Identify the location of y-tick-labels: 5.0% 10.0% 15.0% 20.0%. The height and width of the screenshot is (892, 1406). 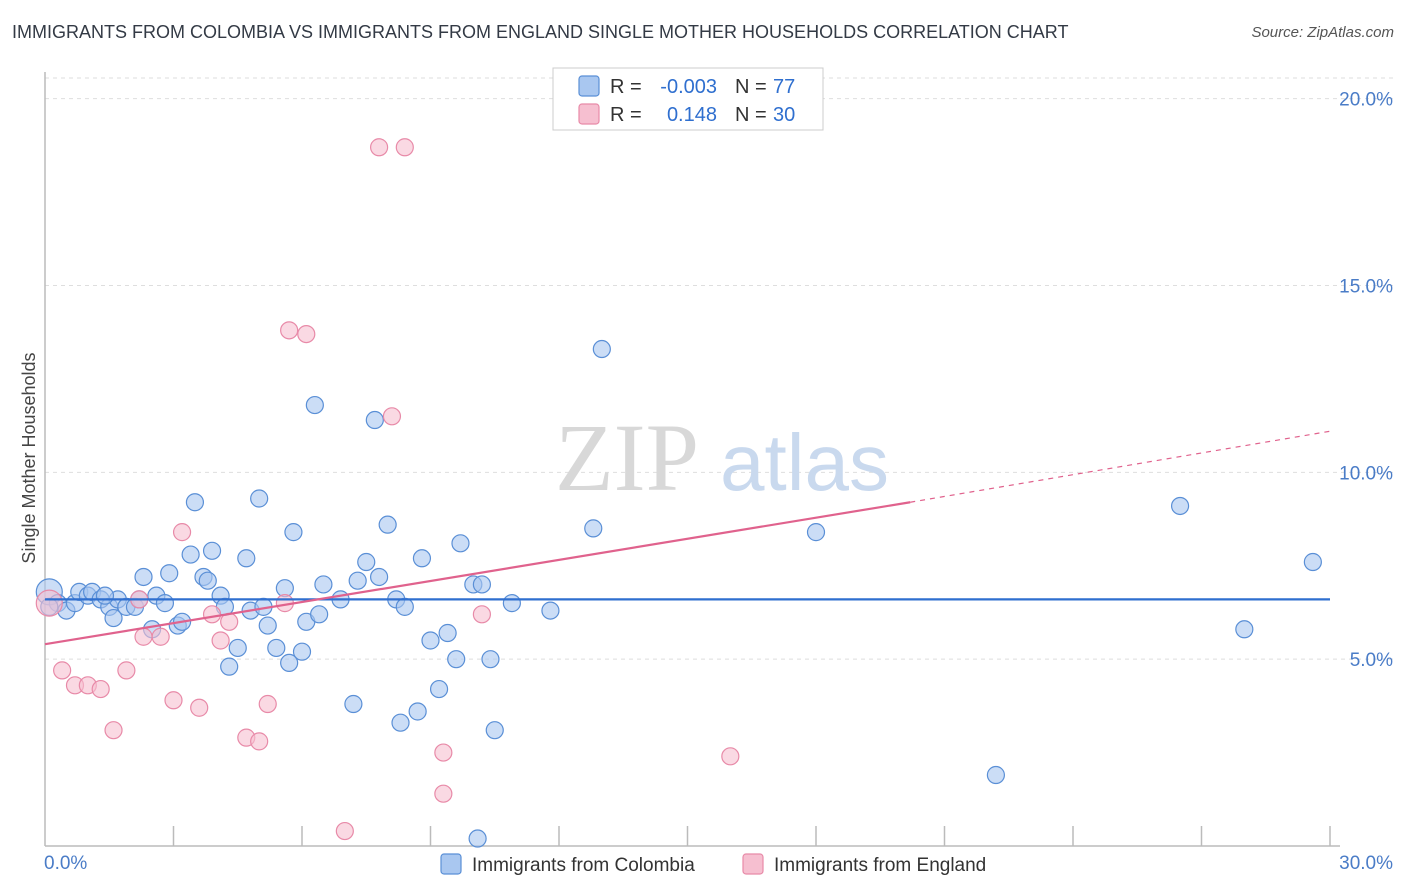
(1366, 380).